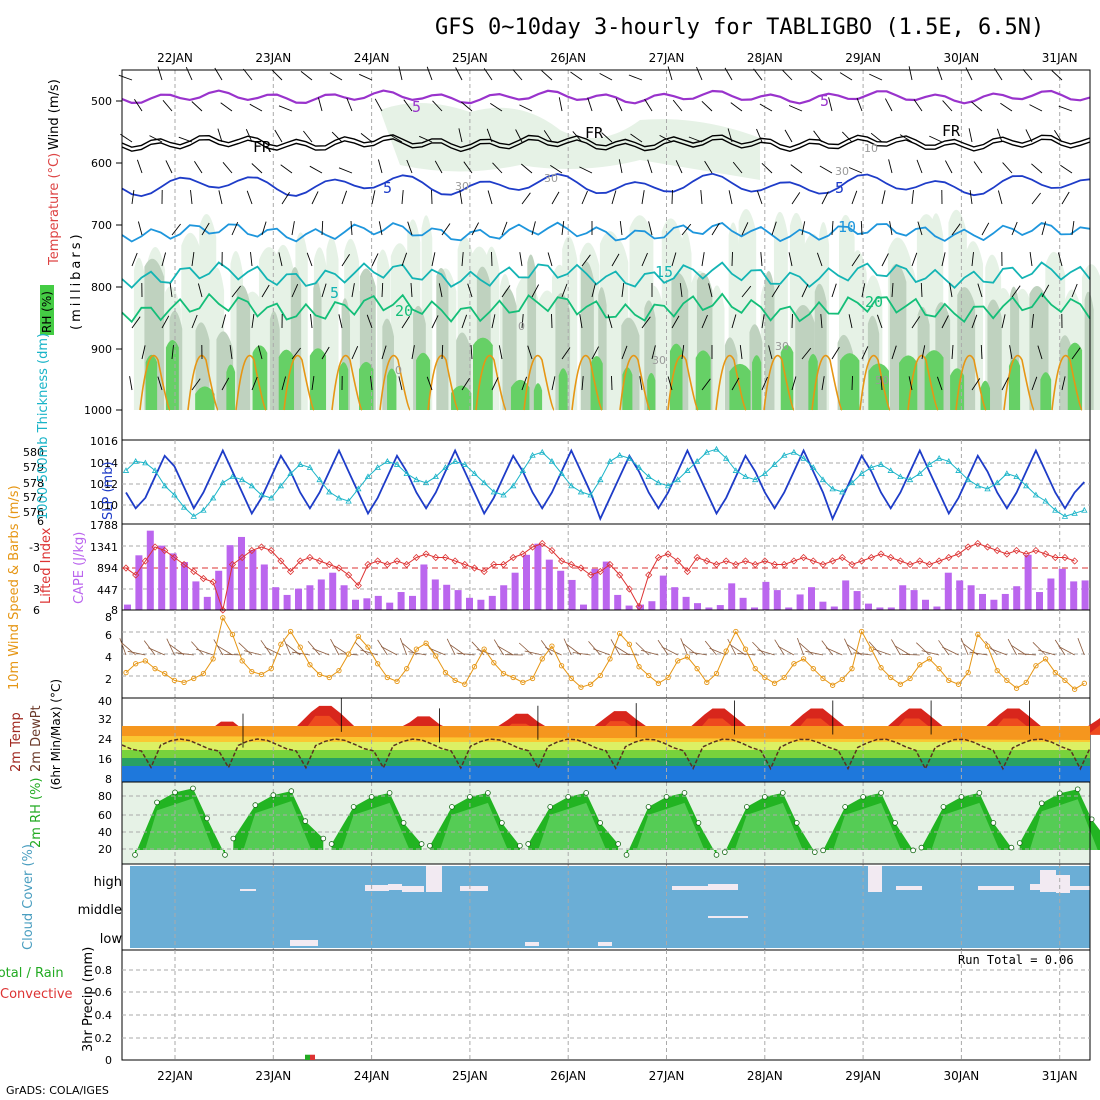 The height and width of the screenshot is (1100, 1100). I want to click on top-date-label-25JAN: 25JAN, so click(470, 58).